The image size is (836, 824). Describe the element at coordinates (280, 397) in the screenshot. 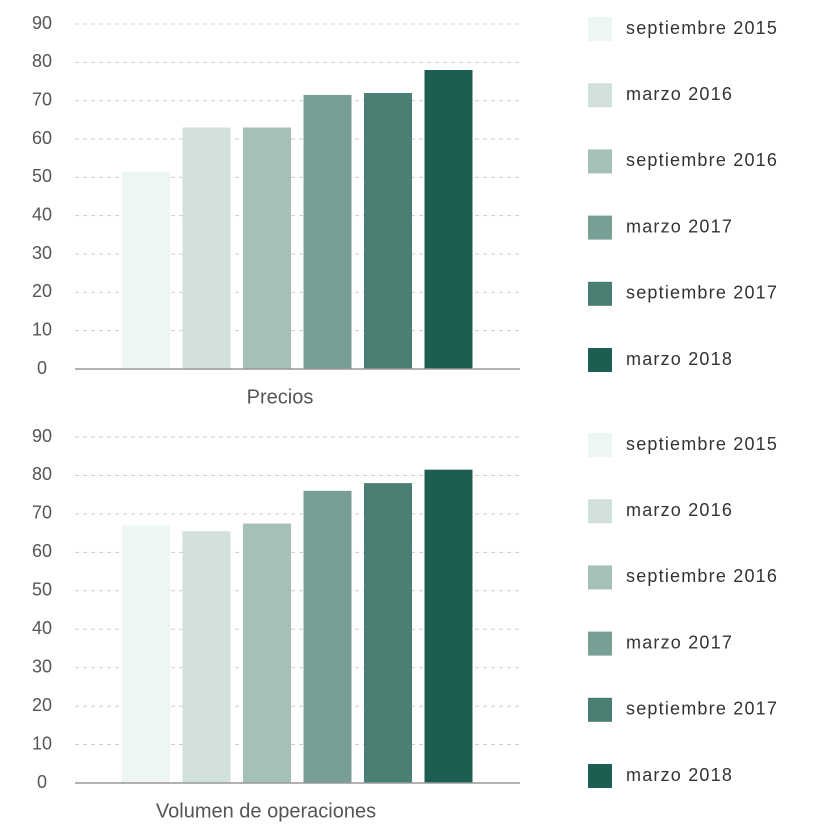

I see `x-axis-label: Precios` at that location.